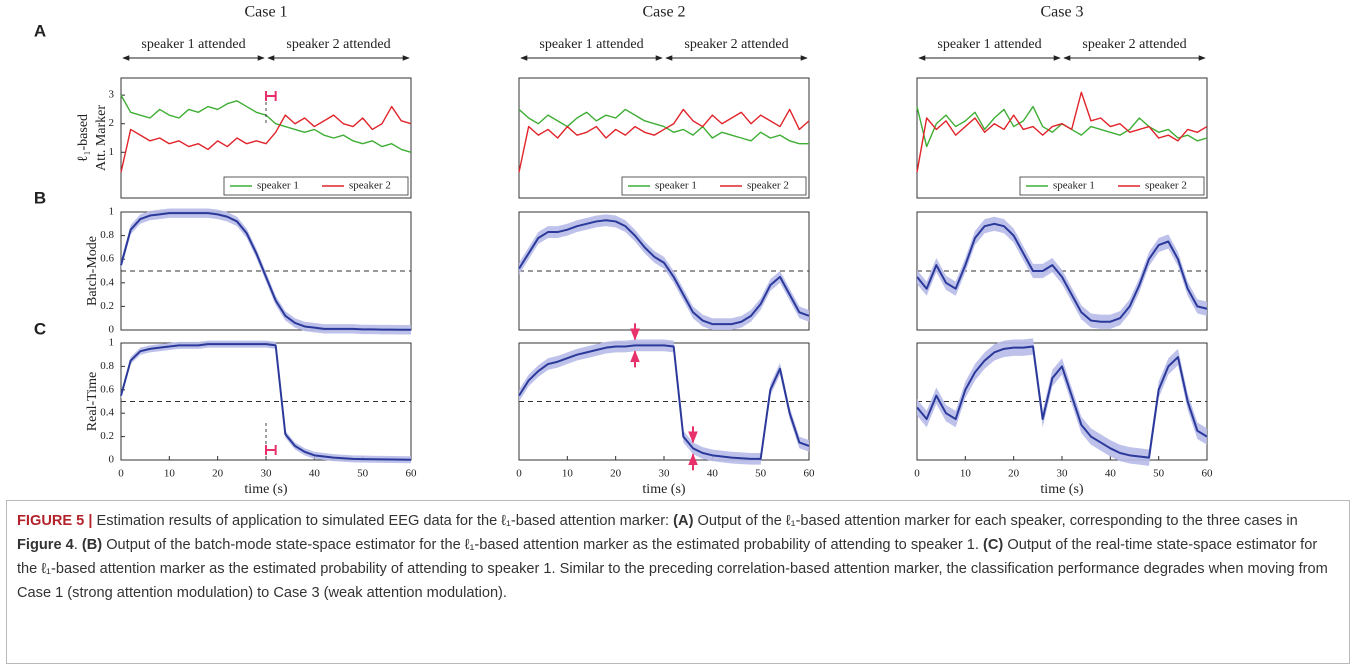  Describe the element at coordinates (40, 197) in the screenshot. I see `panel-label: B` at that location.